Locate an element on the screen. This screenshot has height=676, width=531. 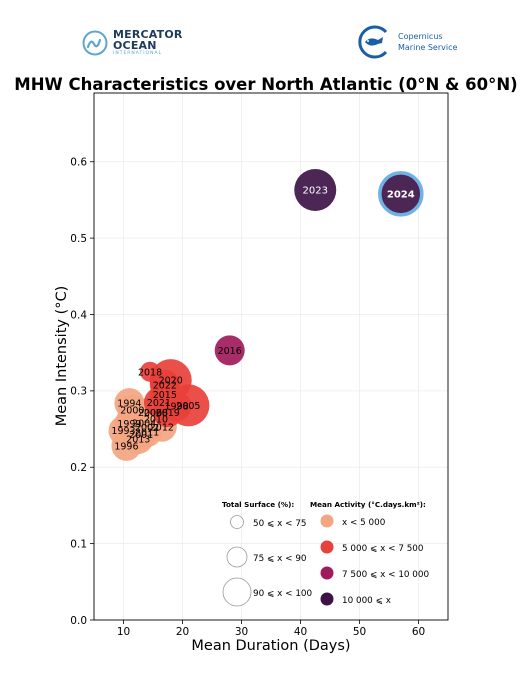
bubble-label: 2016 is located at coordinates (230, 351).